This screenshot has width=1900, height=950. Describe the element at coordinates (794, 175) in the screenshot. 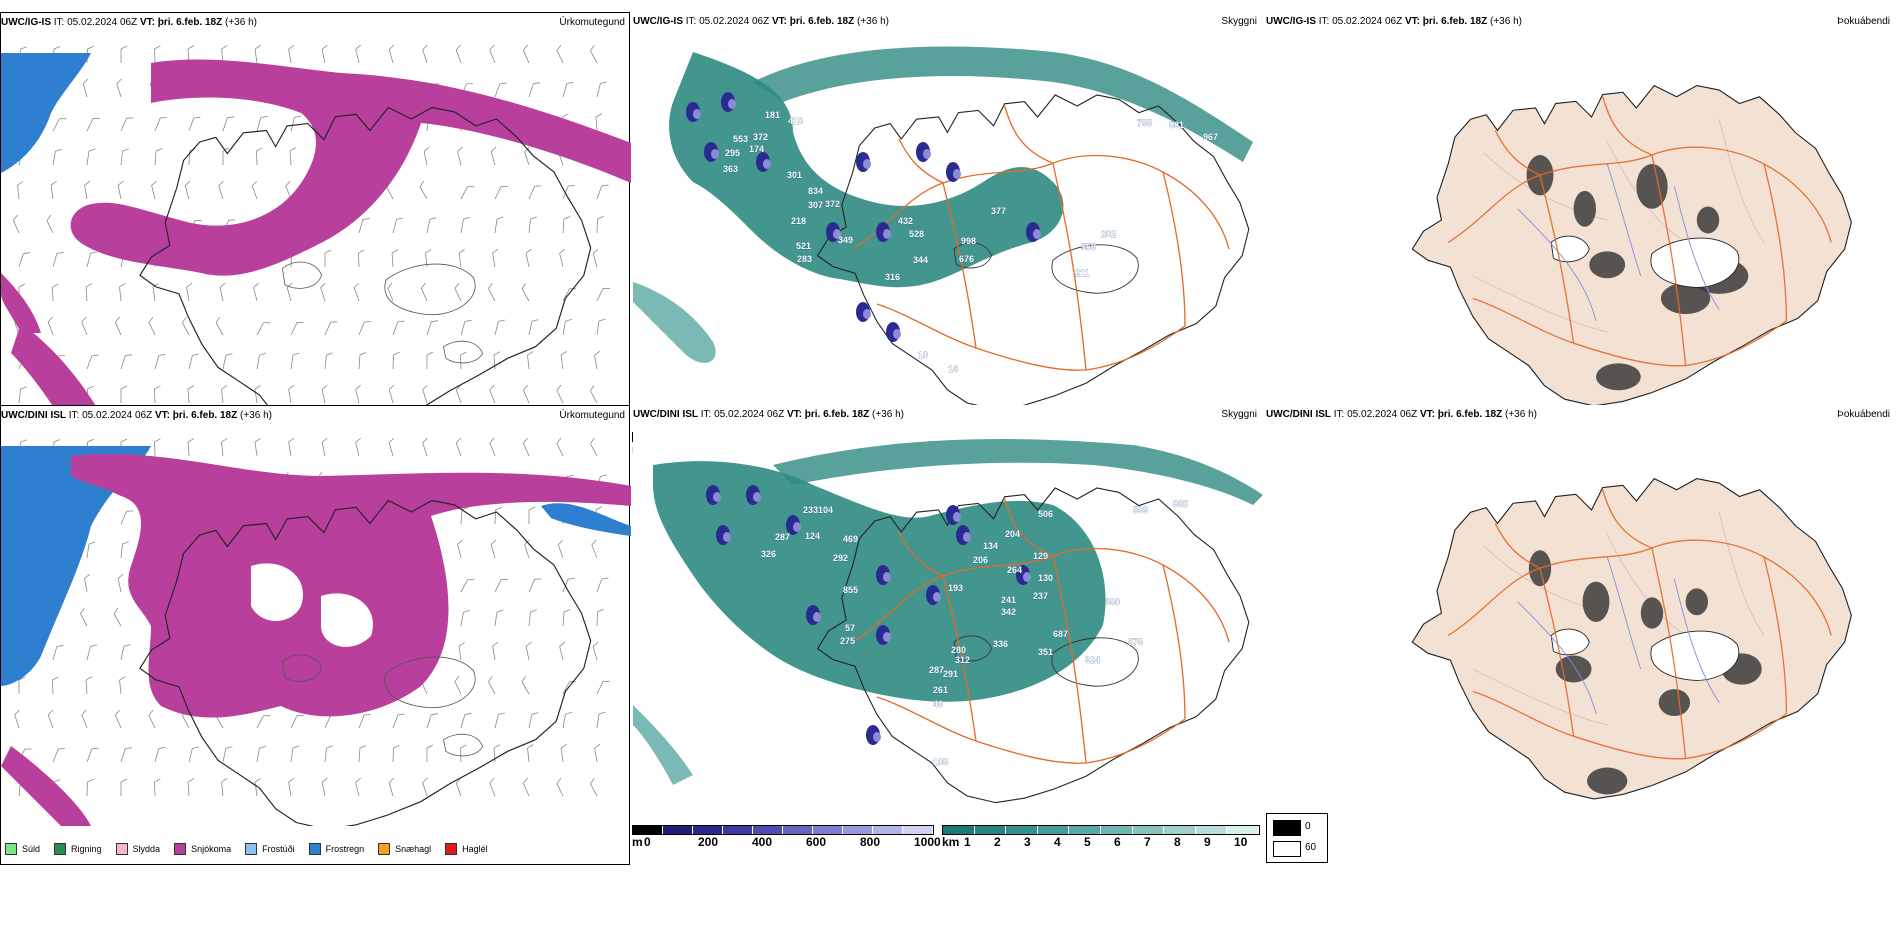

I see `visibility-value-label: 301` at that location.